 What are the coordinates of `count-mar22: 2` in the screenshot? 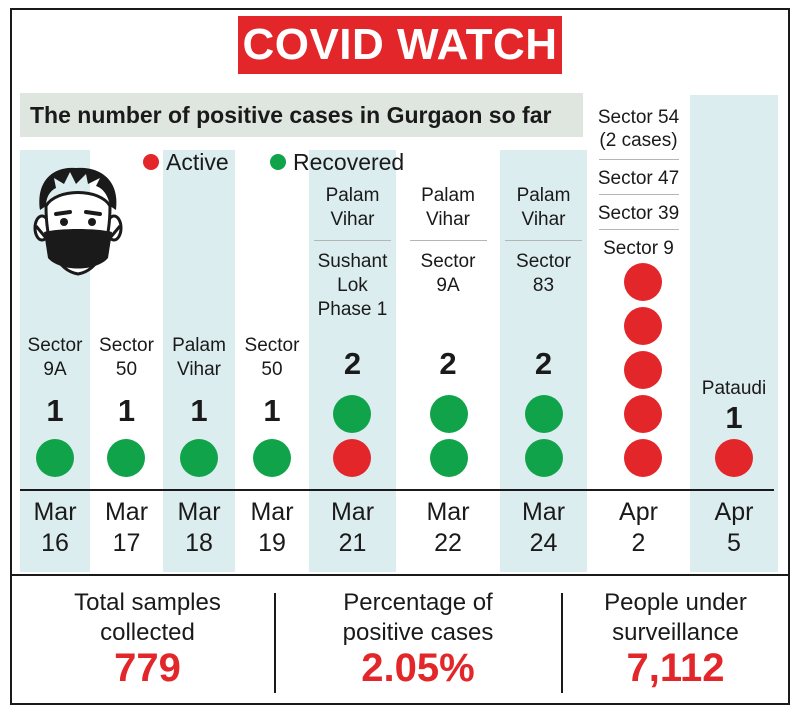 It's located at (448, 363).